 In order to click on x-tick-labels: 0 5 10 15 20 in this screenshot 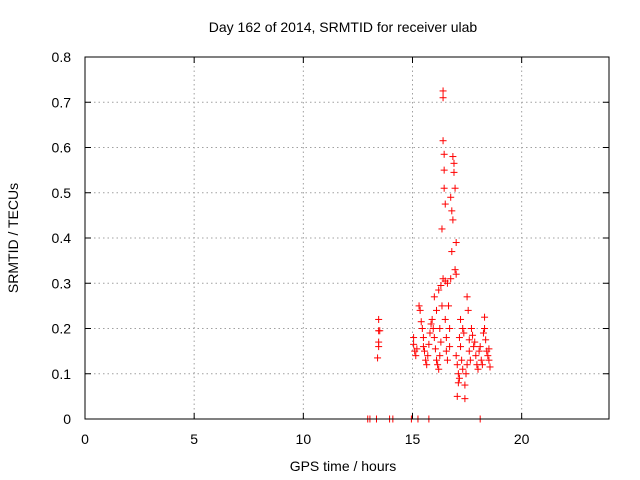, I will do `click(305, 439)`.